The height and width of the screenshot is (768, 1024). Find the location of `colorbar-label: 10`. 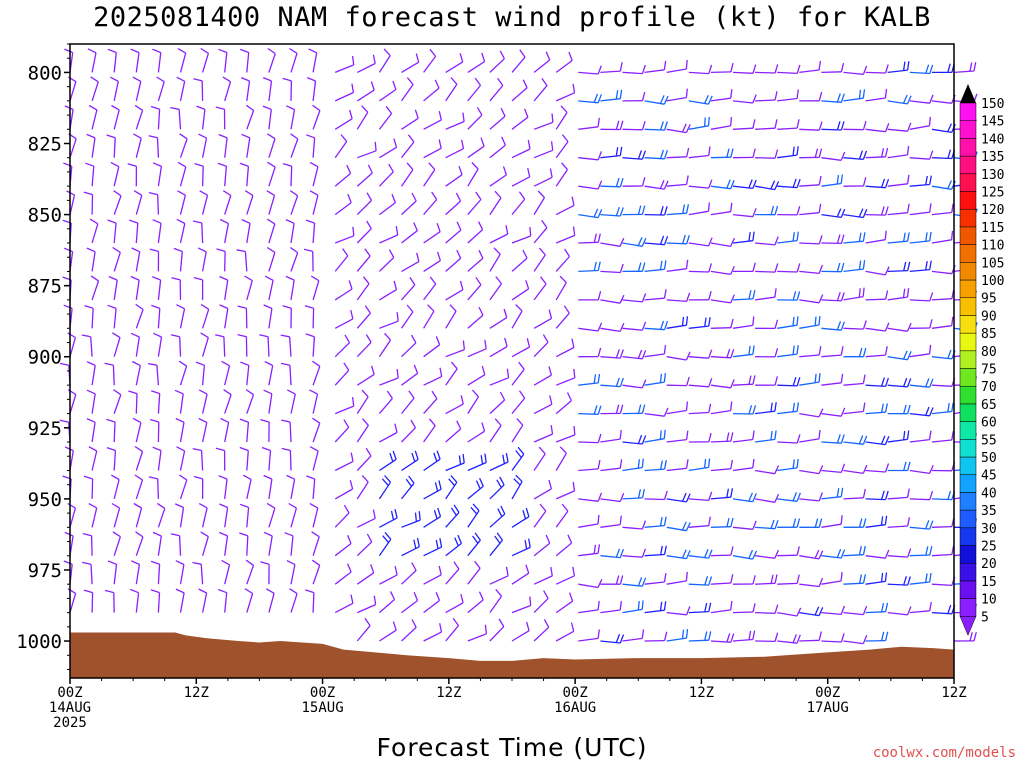

colorbar-label: 10 is located at coordinates (989, 600).